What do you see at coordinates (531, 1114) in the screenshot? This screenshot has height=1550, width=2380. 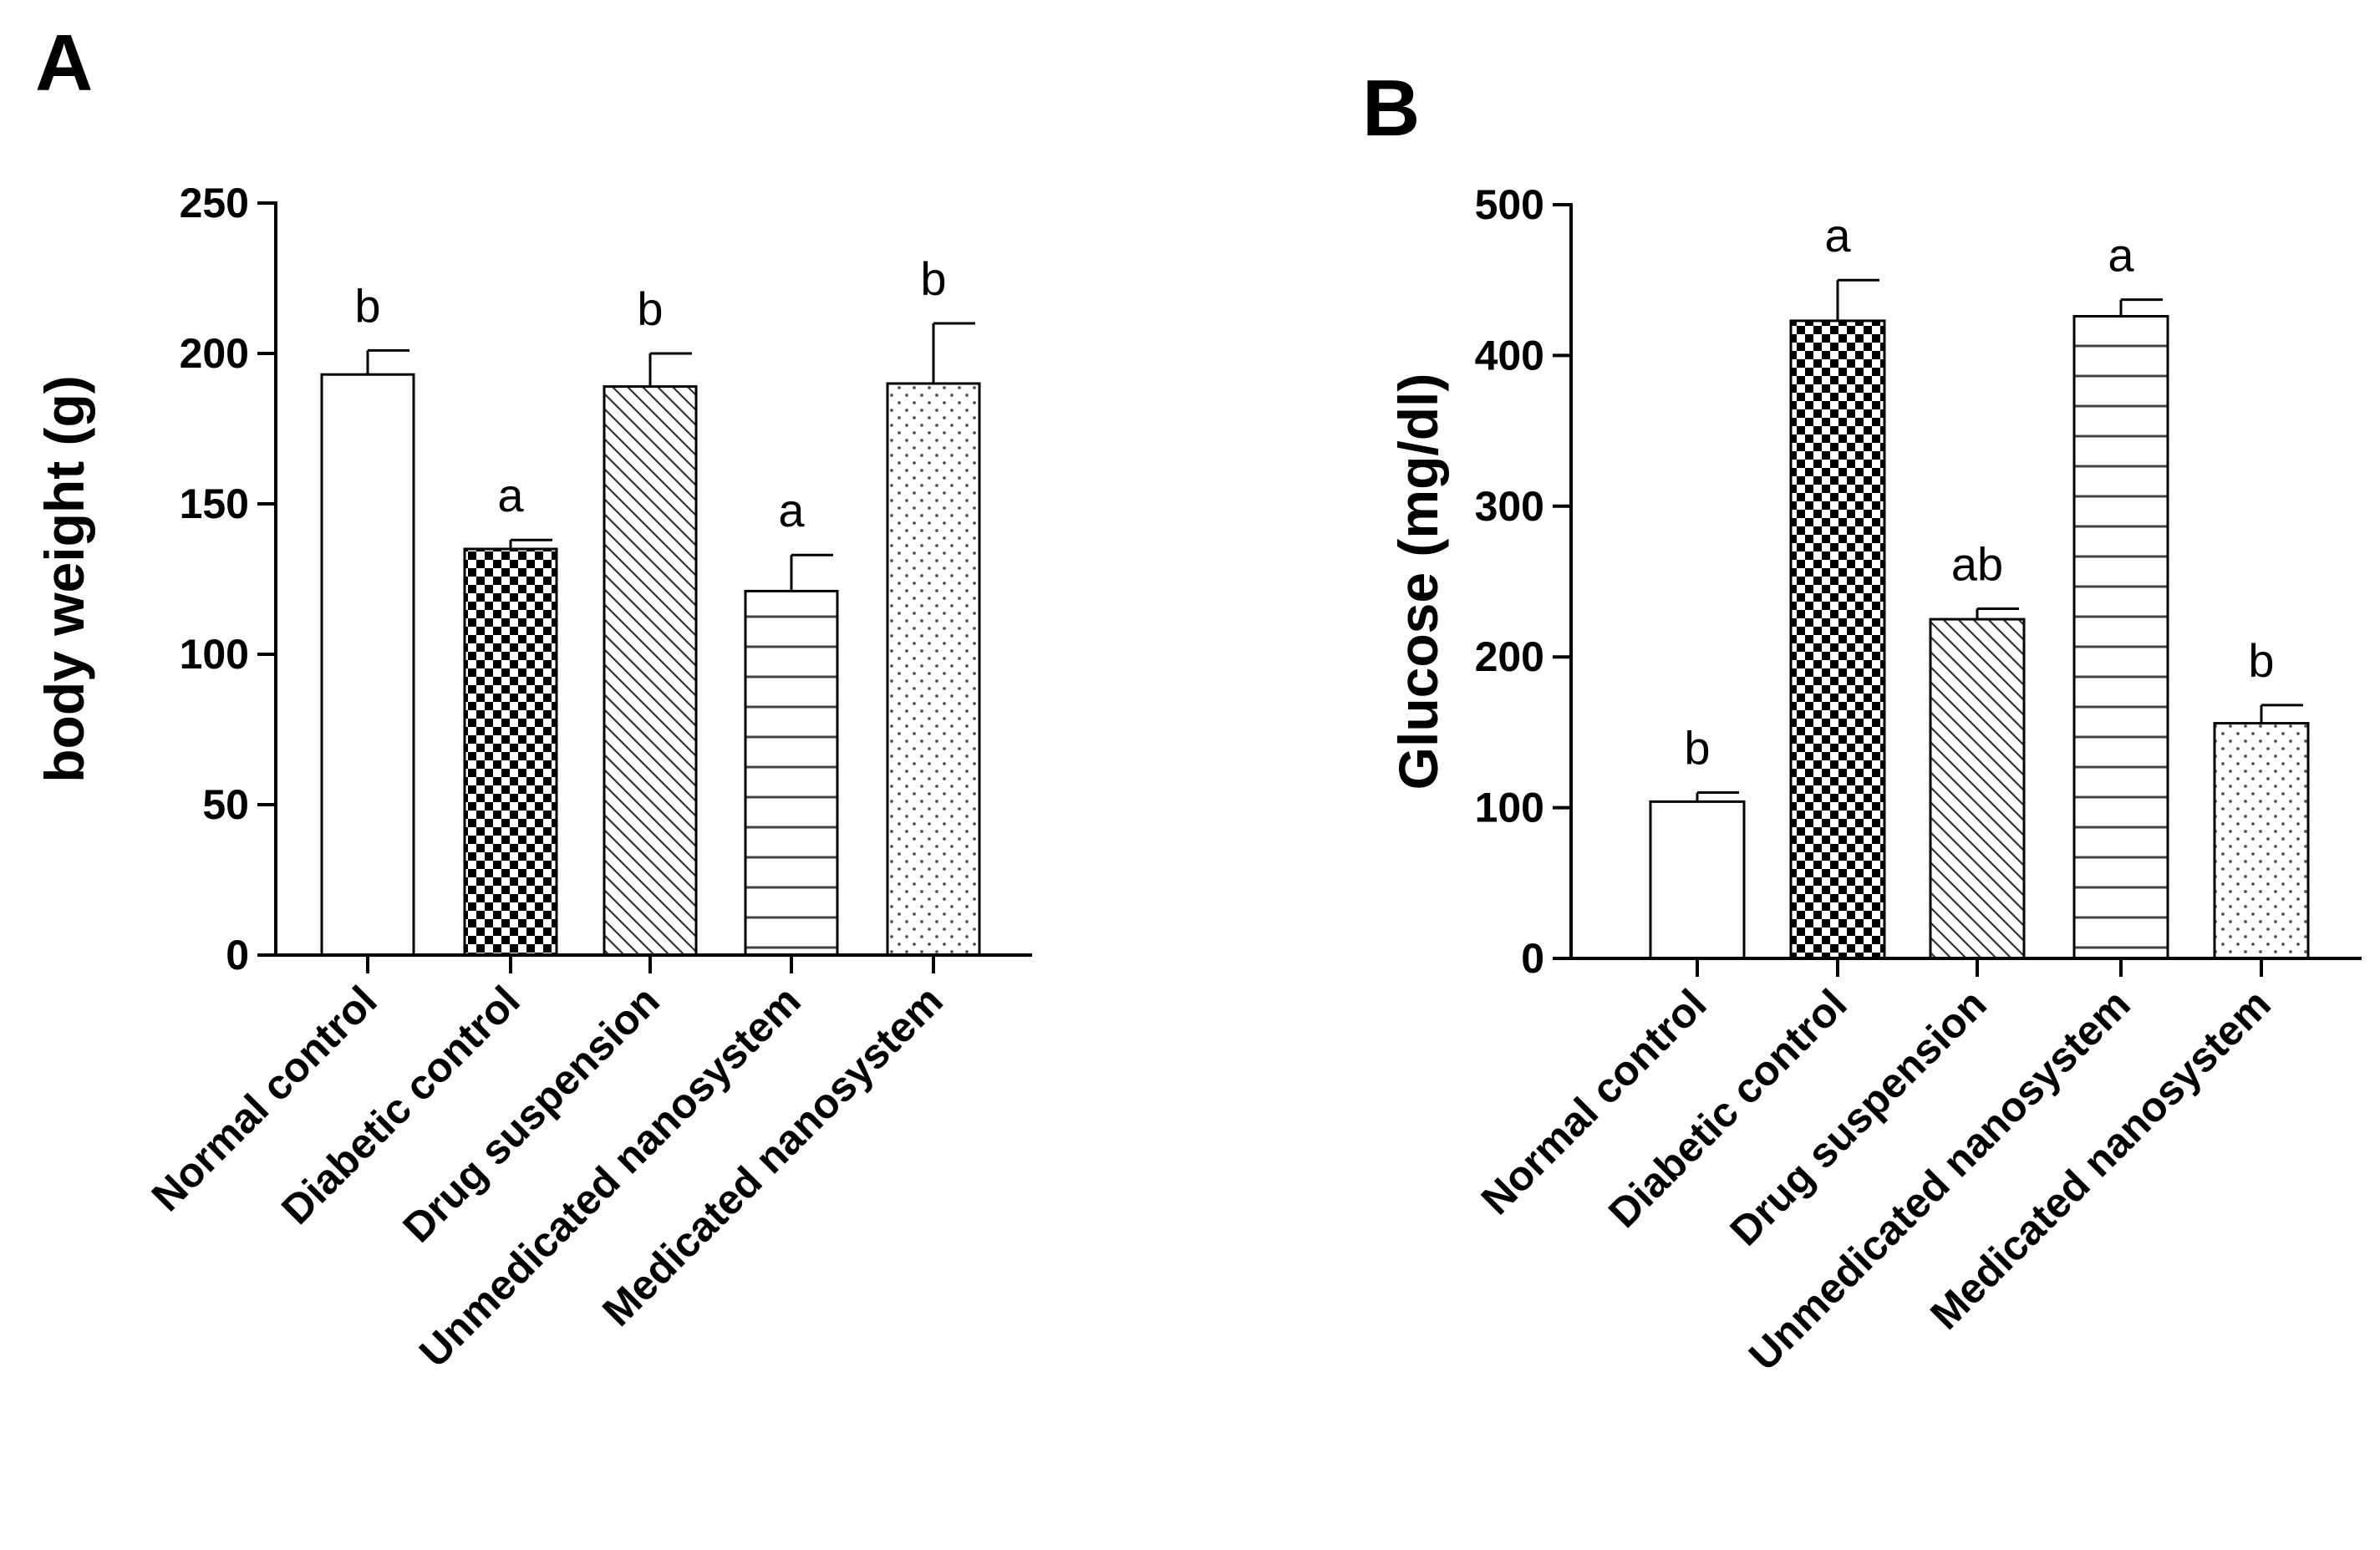 I see `panel-a-category-label: Drug suspension` at bounding box center [531, 1114].